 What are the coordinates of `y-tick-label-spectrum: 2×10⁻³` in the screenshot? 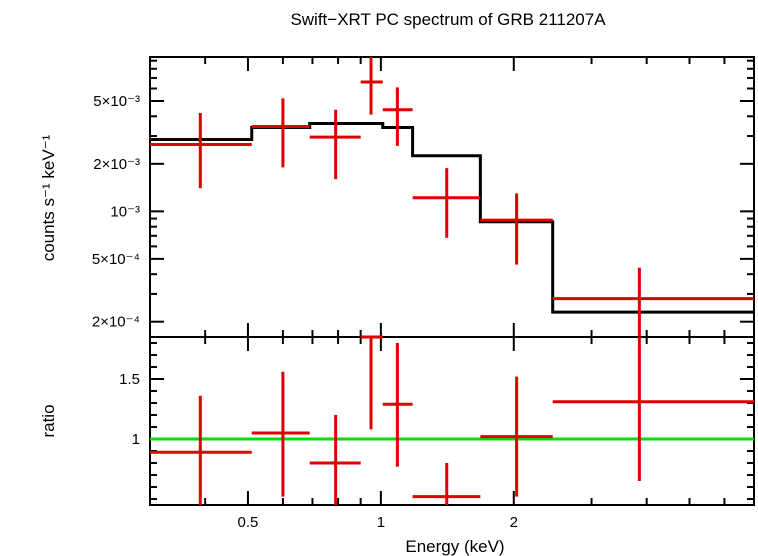 It's located at (116, 164).